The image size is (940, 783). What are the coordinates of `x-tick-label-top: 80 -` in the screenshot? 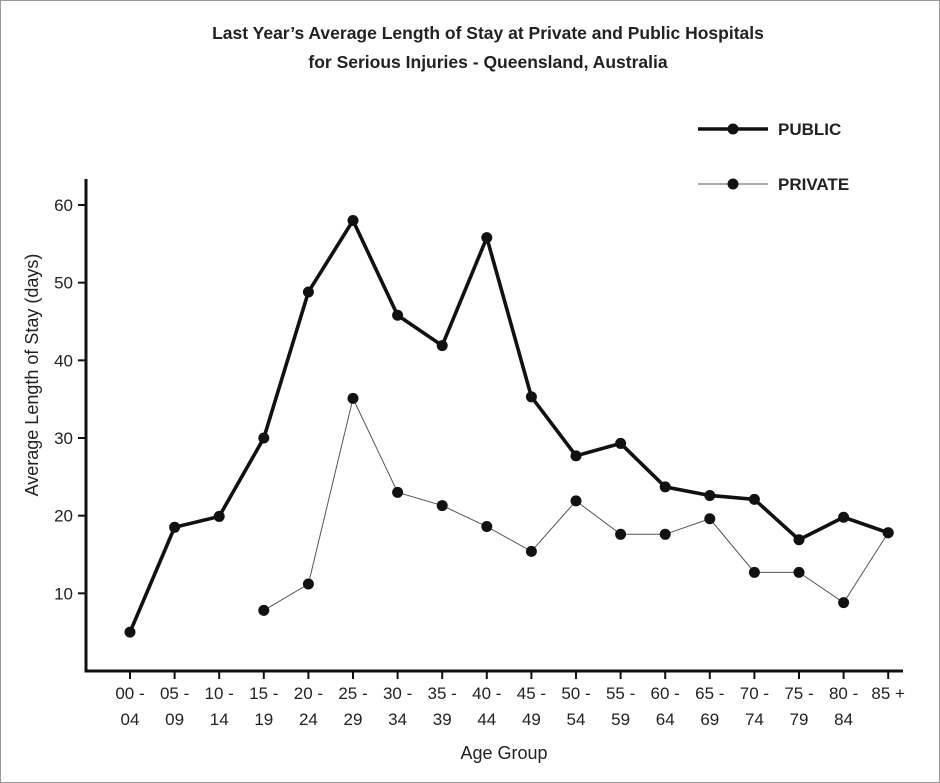 It's located at (843, 693).